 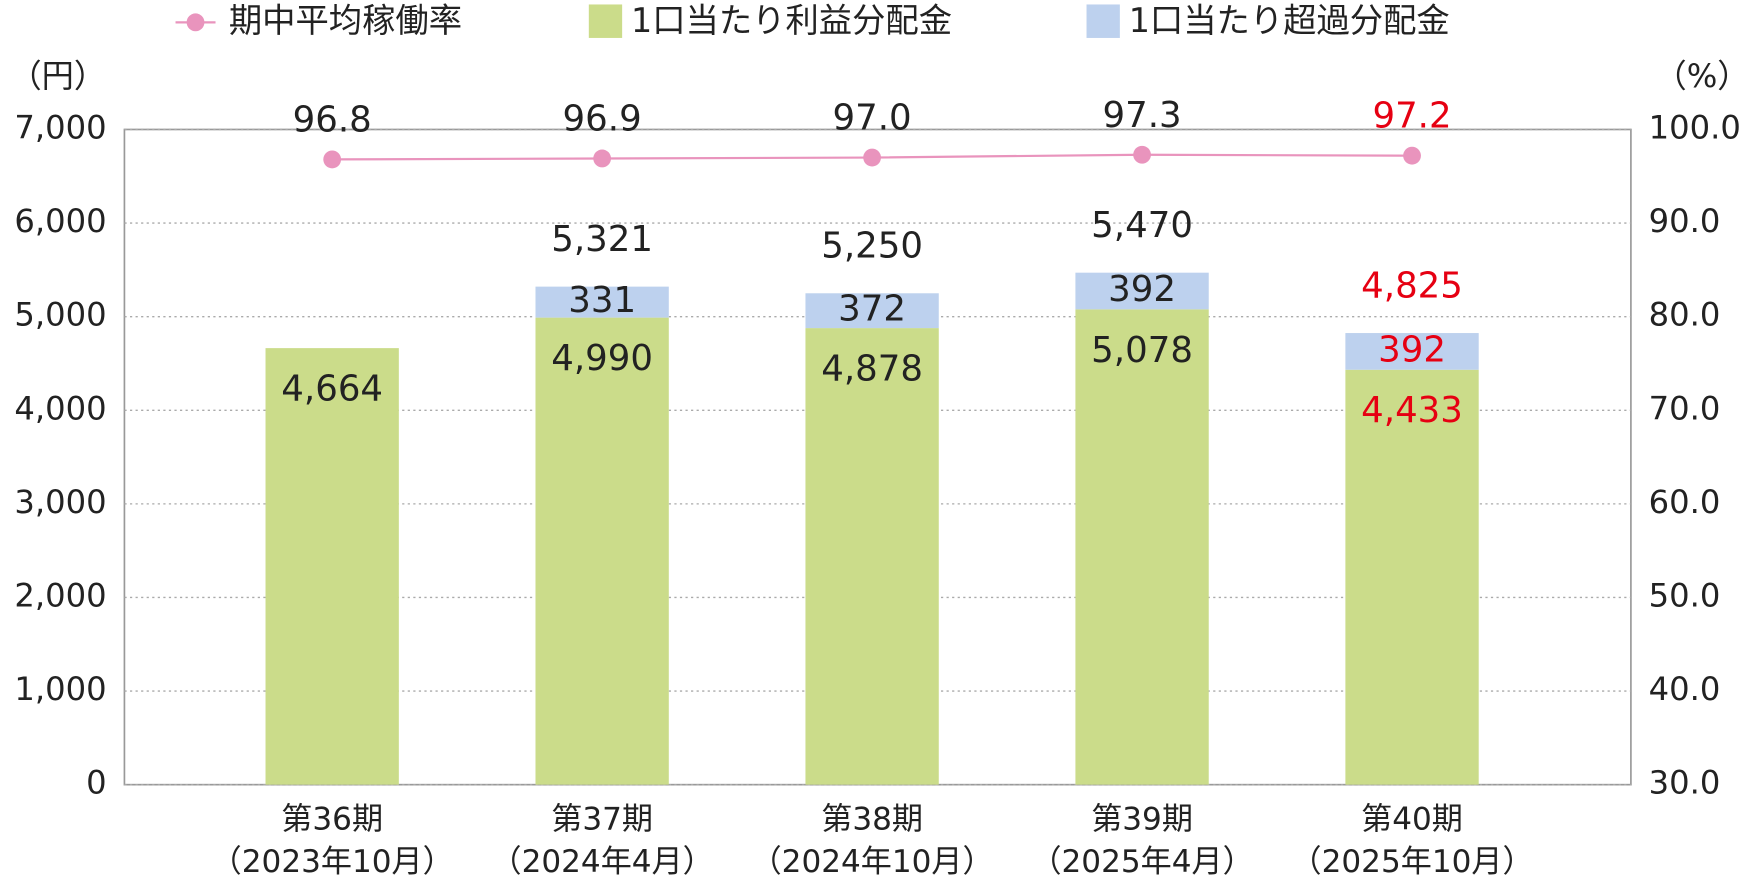 I want to click on y-tick-label: 2,000, so click(x=60, y=595).